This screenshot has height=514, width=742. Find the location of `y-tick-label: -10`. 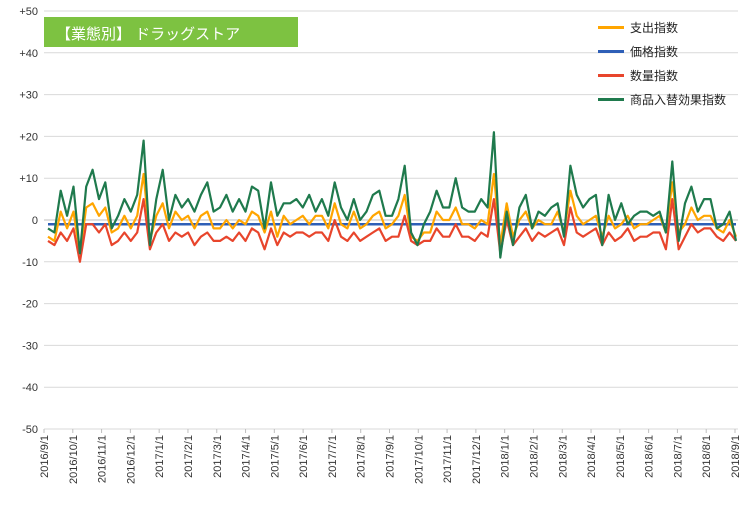

y-tick-label: -10 is located at coordinates (30, 263).